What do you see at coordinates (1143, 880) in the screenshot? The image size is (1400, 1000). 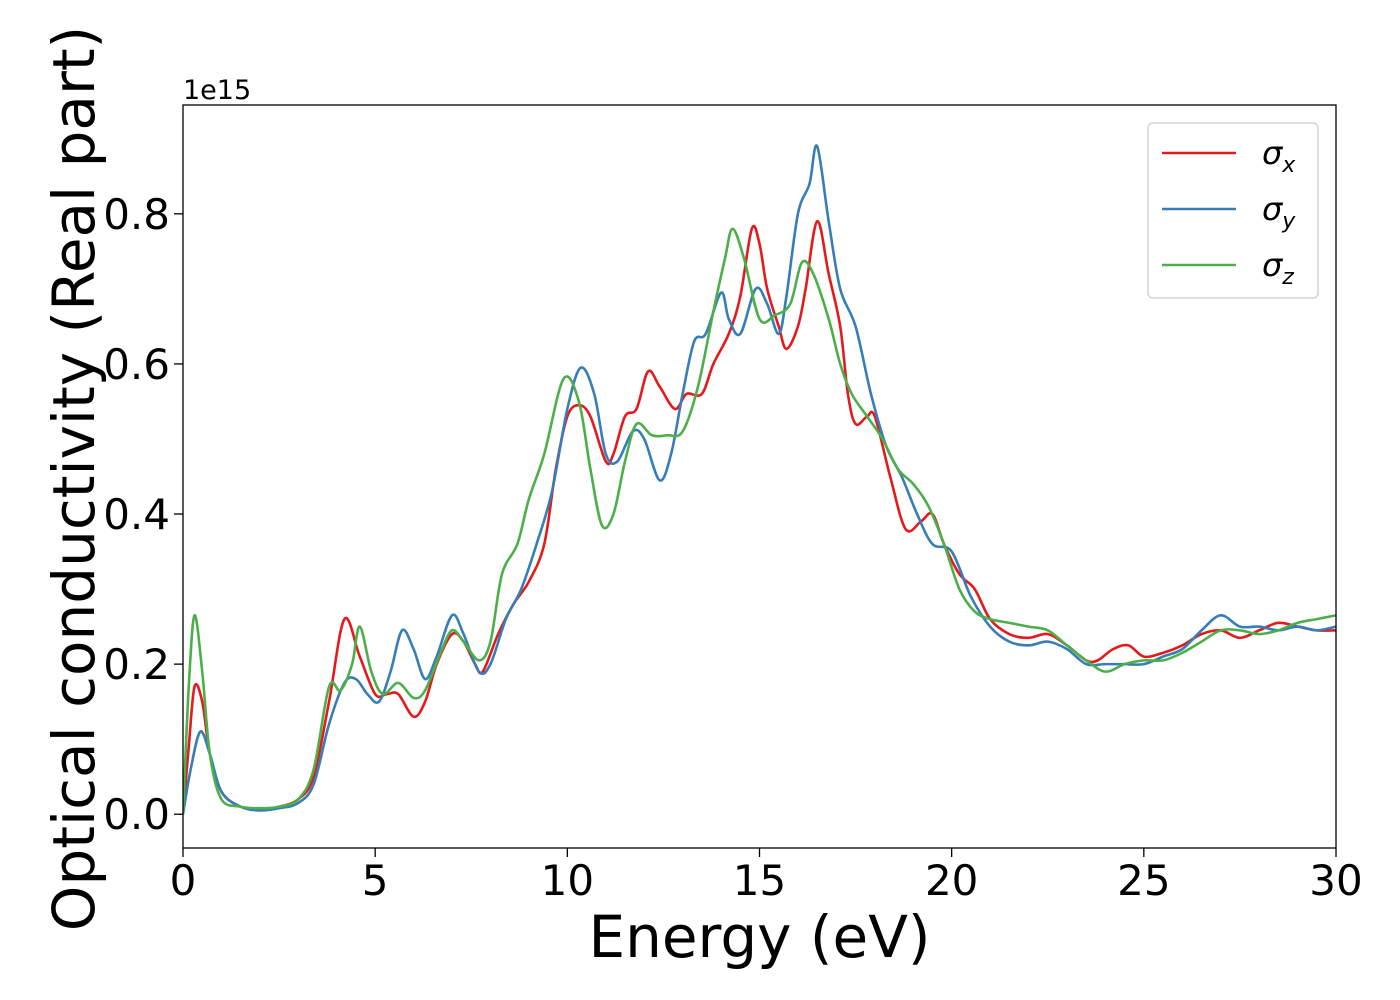 I see `x-tick-label: 25` at bounding box center [1143, 880].